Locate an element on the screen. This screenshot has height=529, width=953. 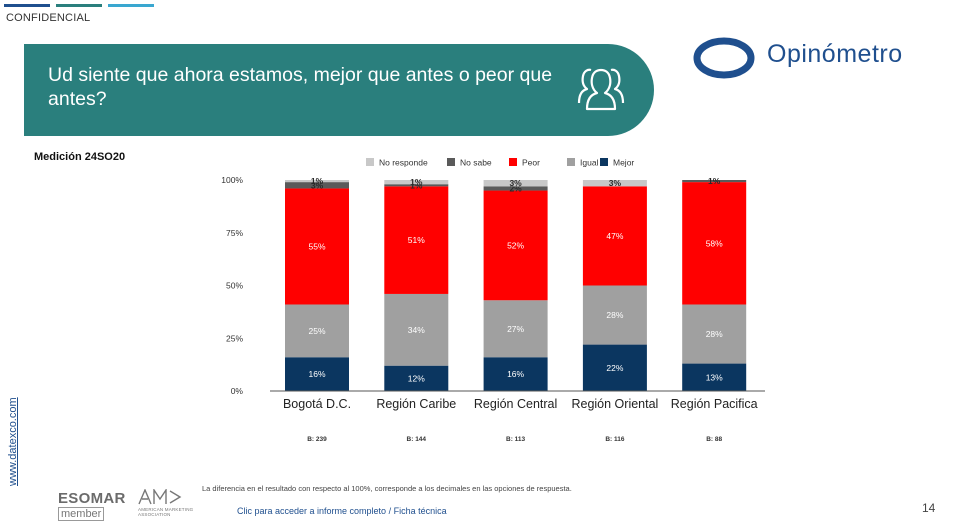
y-tick-label: 0% is located at coordinates (237, 391).